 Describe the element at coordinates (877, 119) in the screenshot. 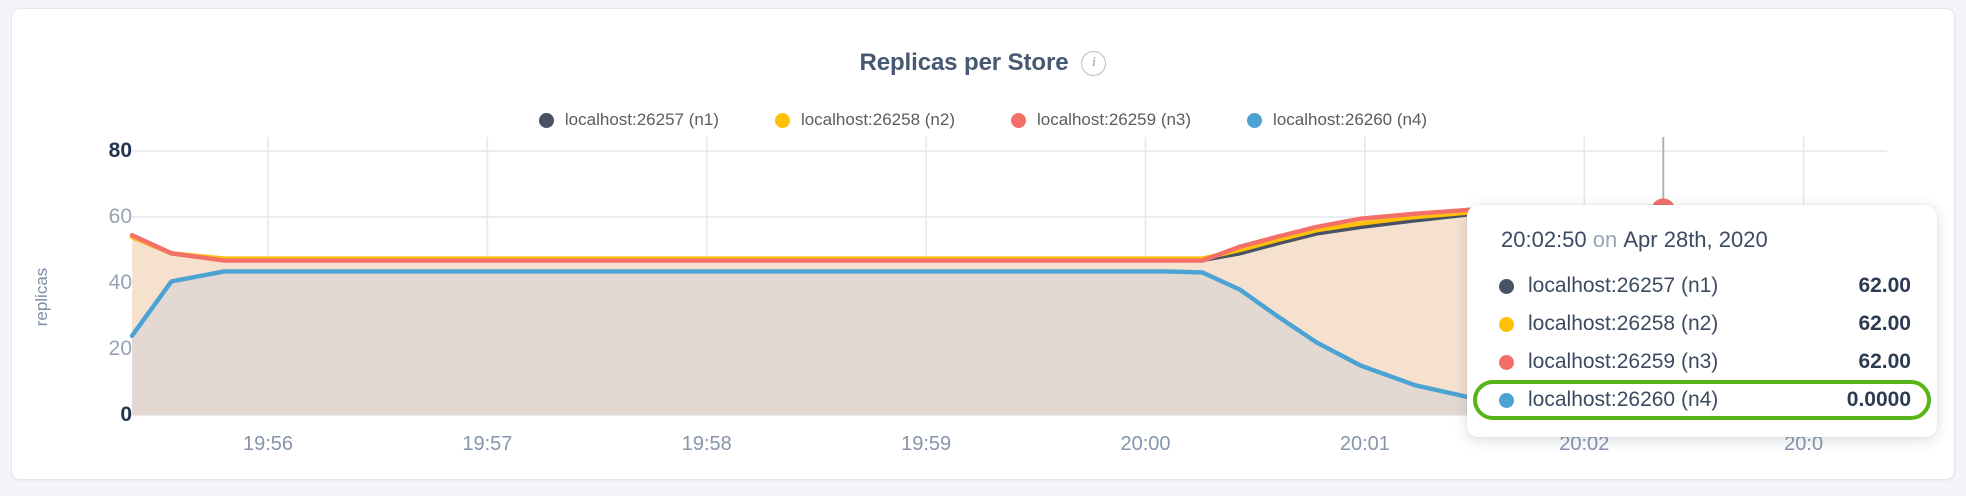

I see `legend-item-label: localhost:26258 (n2)` at that location.